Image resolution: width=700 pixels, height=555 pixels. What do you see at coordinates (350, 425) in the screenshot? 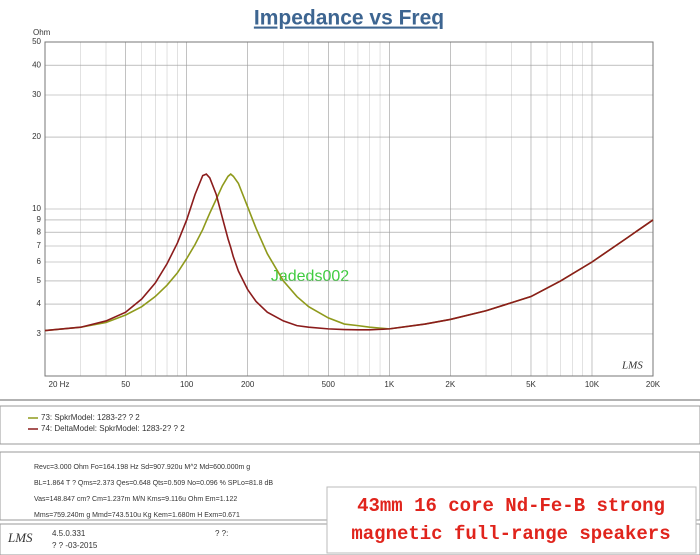
I see `legend-panel` at bounding box center [350, 425].